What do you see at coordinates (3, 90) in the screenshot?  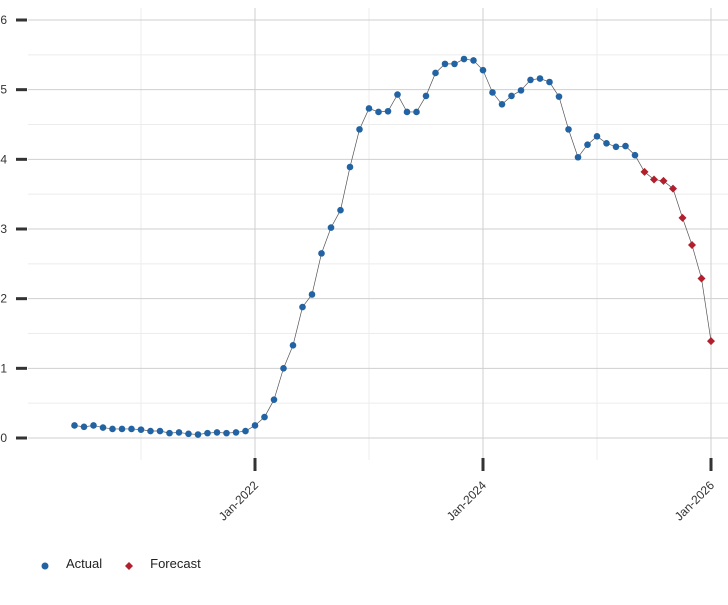 I see `y-tick-label: 5` at bounding box center [3, 90].